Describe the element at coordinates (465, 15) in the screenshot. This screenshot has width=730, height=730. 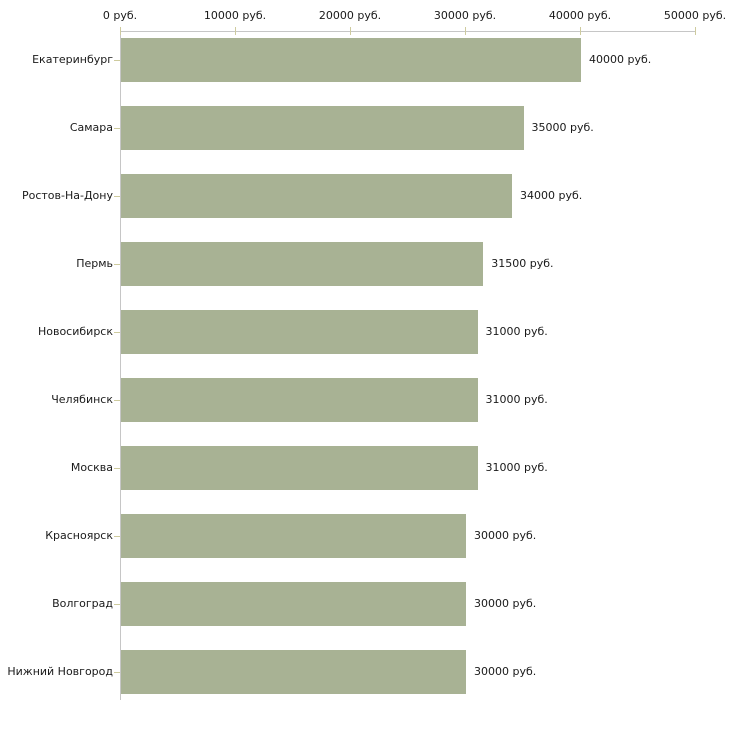
I see `x-axis-tick-label: 30000 руб.` at that location.